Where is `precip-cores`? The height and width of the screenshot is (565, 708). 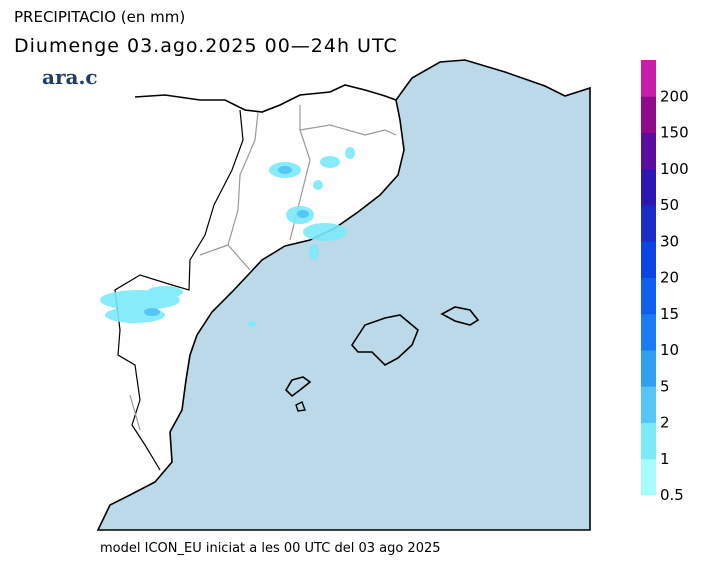
precip-cores is located at coordinates (226, 241).